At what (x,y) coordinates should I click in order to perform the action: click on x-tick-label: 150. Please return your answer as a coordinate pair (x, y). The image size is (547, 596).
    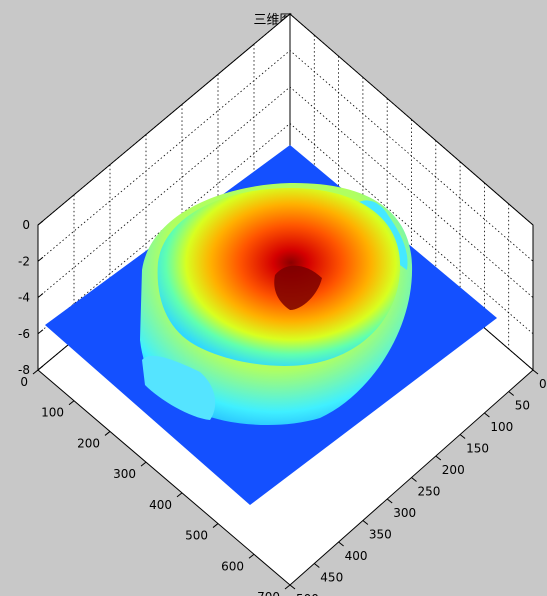
    Looking at the image, I should click on (477, 449).